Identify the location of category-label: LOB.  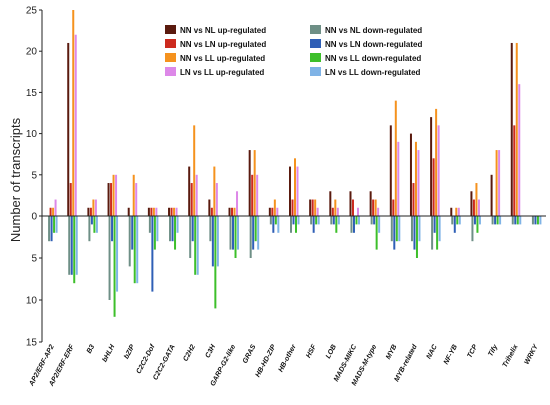
(331, 352).